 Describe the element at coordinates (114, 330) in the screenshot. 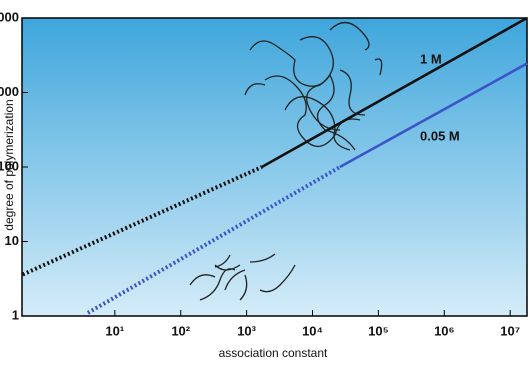

I see `x-tick-label: 10¹` at that location.